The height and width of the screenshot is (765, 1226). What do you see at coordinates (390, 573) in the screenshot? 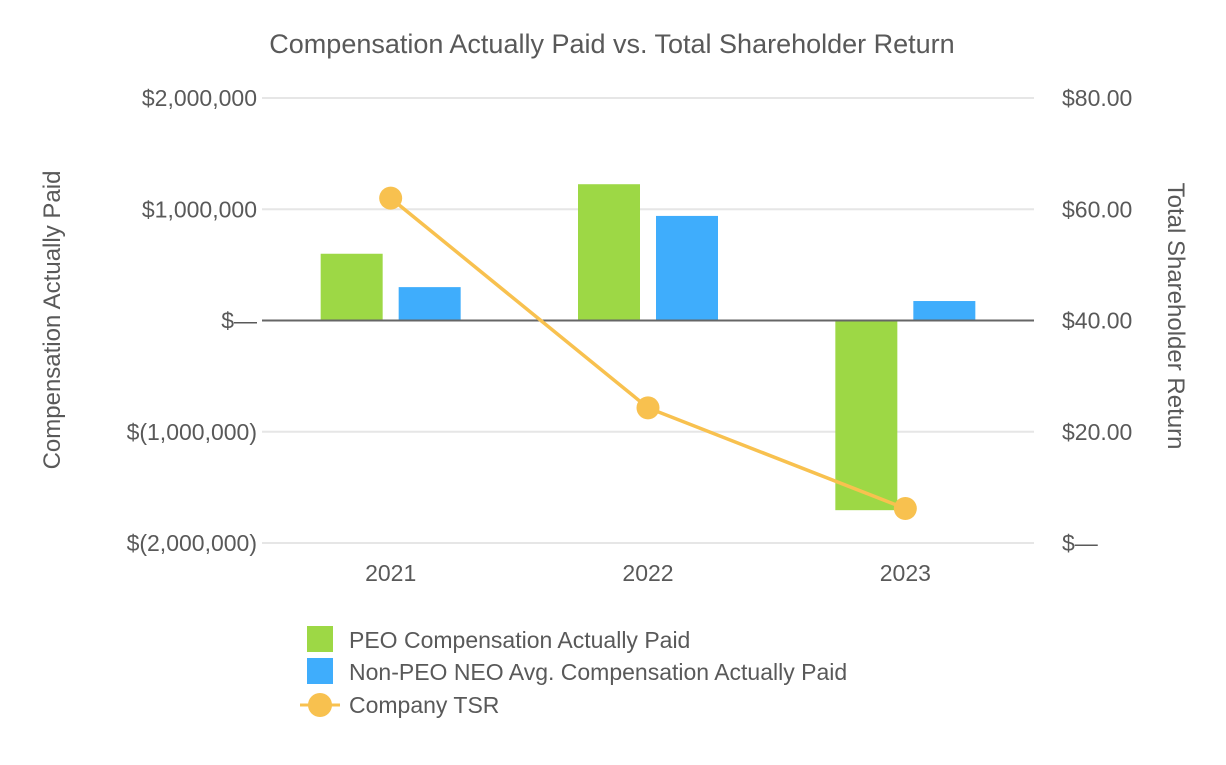
I see `x-tick-label: 2021` at bounding box center [390, 573].